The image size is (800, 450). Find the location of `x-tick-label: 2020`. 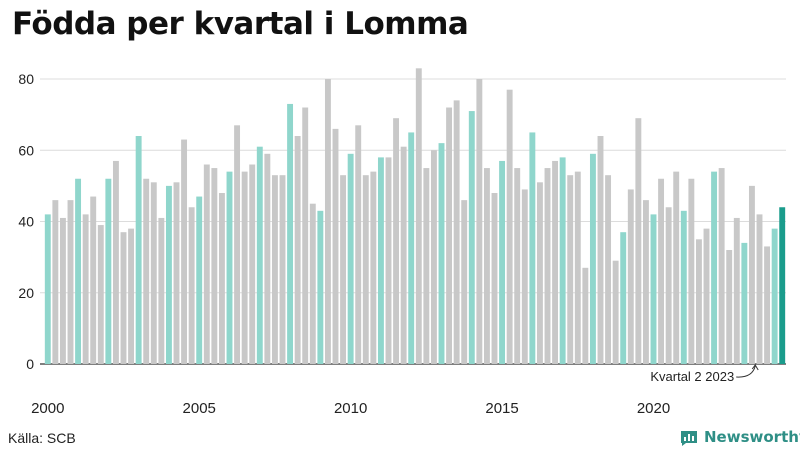

x-tick-label: 2020 is located at coordinates (653, 408).